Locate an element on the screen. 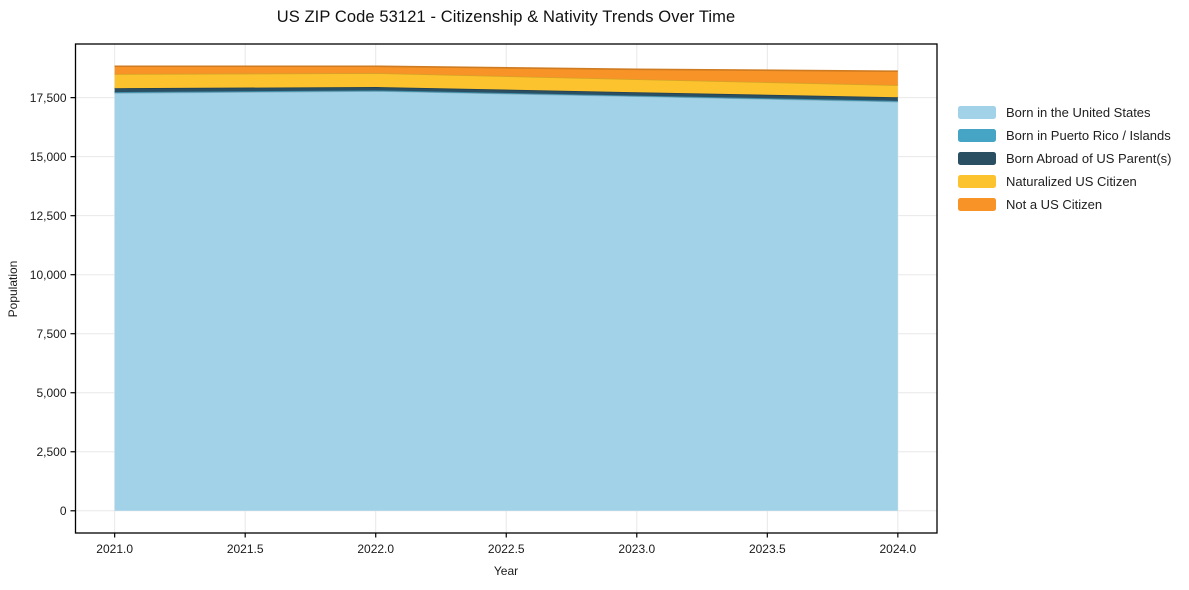  y-tick-label: 0 is located at coordinates (63, 511).